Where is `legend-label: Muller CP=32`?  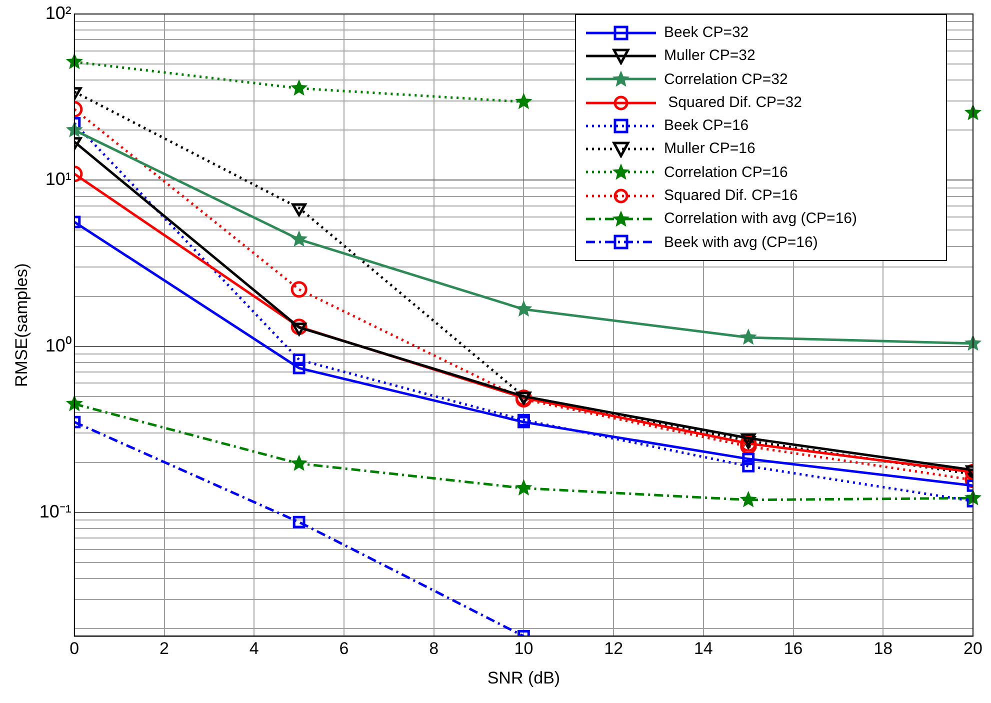
legend-label: Muller CP=32 is located at coordinates (710, 56).